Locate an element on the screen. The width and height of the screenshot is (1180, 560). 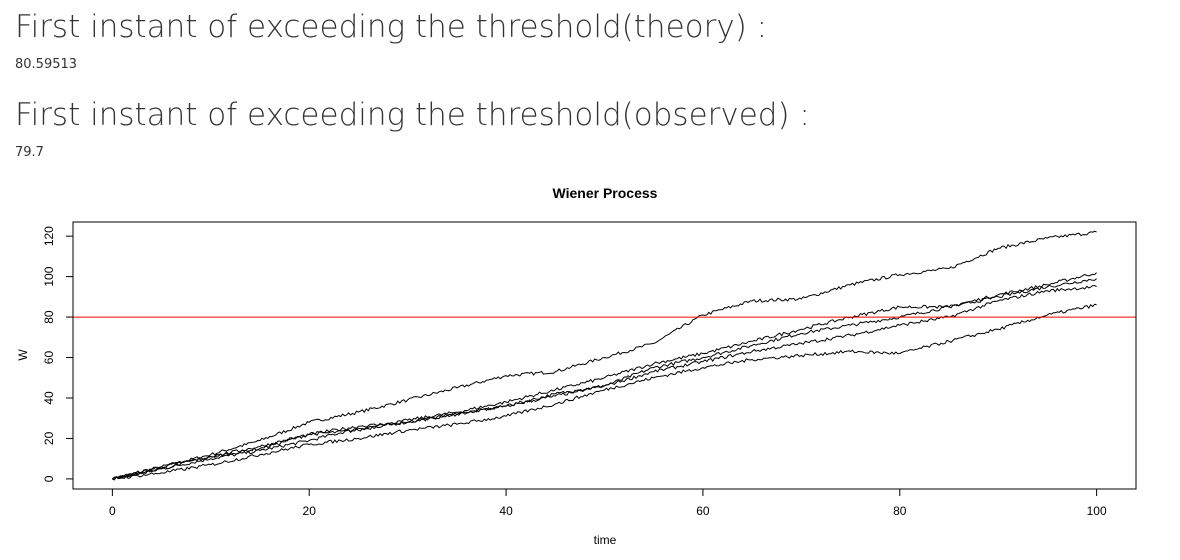
y-tick-label: 120 is located at coordinates (49, 236).